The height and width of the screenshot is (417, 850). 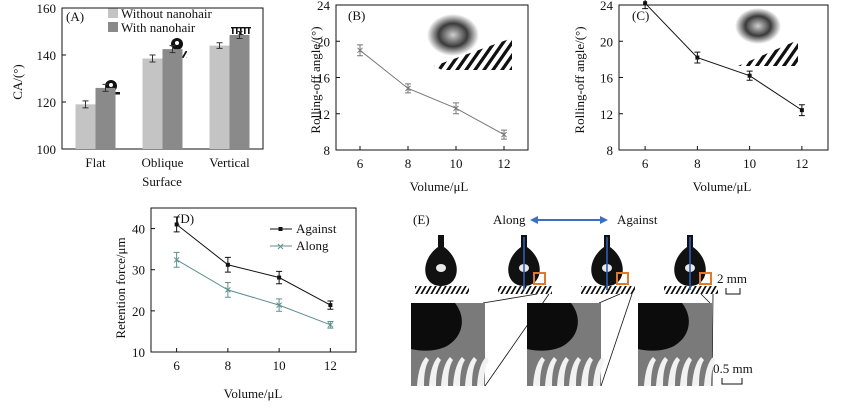 I want to click on panel-b-xlabel: Volume/μL, so click(x=439, y=186).